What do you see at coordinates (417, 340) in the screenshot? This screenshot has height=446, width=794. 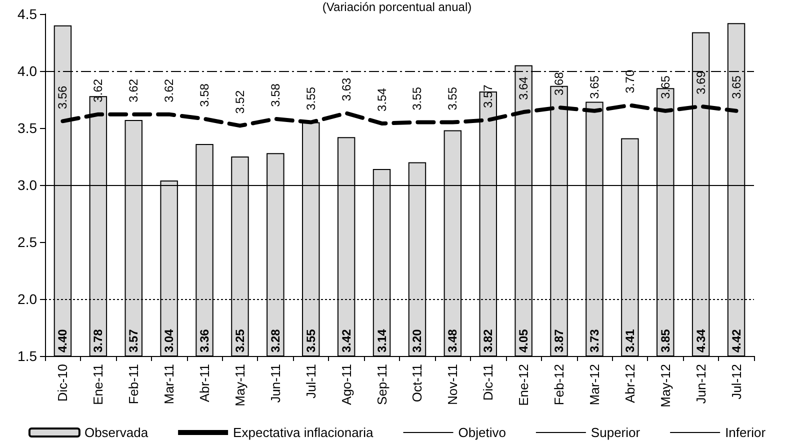 I see `data-label: 3.20` at bounding box center [417, 340].